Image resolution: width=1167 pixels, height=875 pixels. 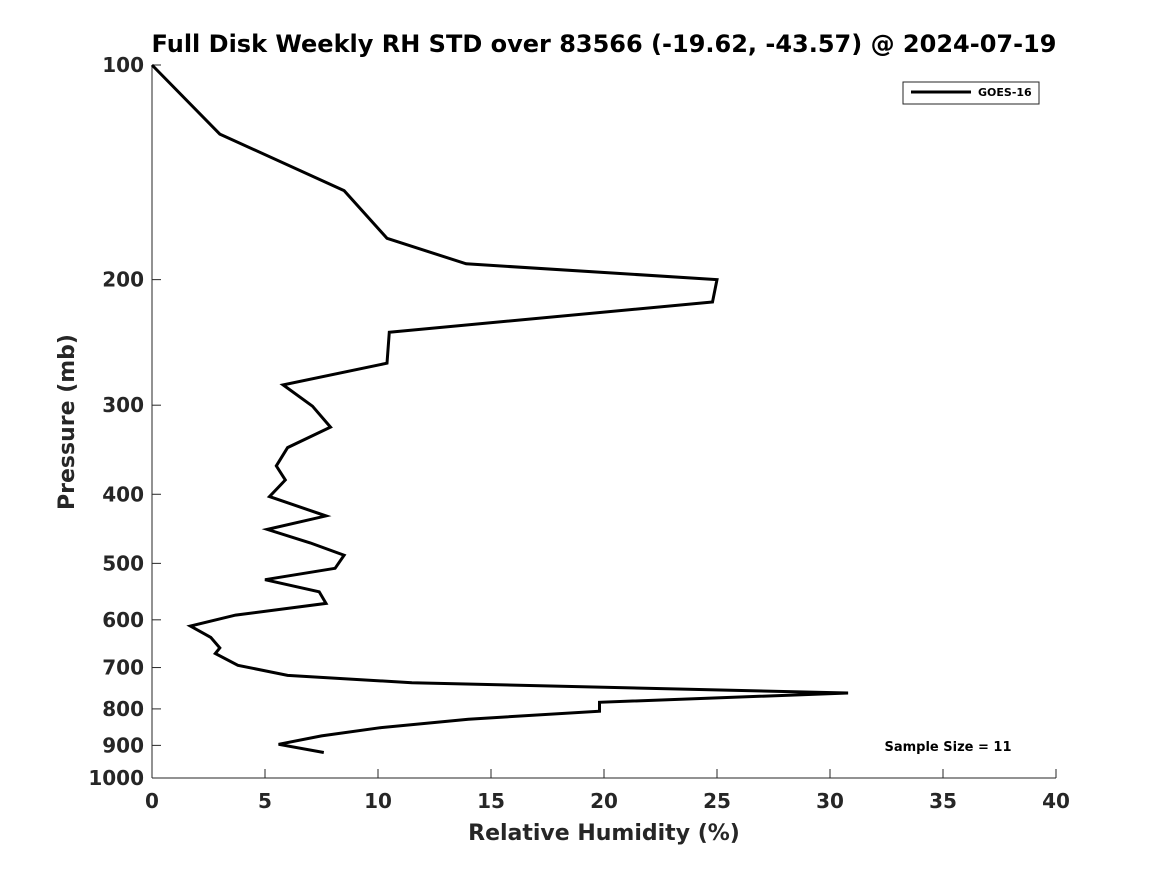 I want to click on y-tick-label: 600, so click(x=123, y=620).